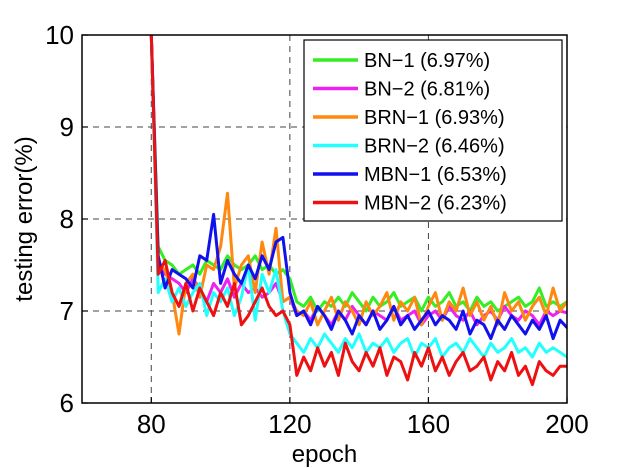 Image resolution: width=623 pixels, height=468 pixels. Describe the element at coordinates (428, 424) in the screenshot. I see `x-tick-label: 160` at that location.